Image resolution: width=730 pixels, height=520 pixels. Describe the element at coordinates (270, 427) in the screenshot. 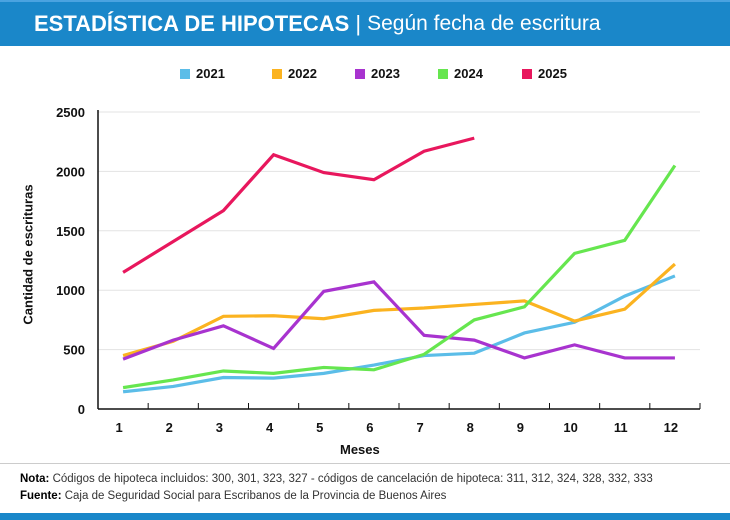

I see `x-tick-label: 4` at that location.